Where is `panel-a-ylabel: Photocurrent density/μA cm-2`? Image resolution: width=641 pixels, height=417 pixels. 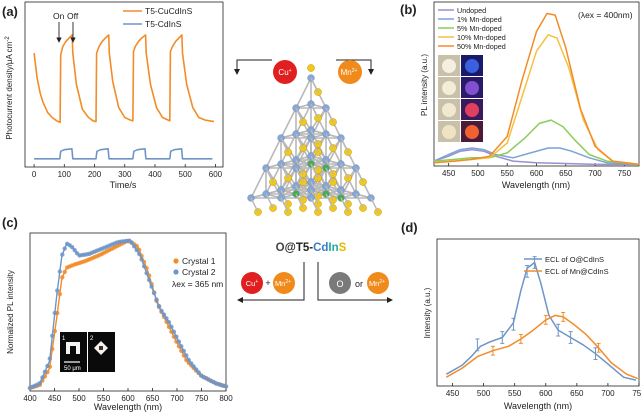
panel-a-ylabel: Photocurrent density/μA cm-2 is located at coordinates (9, 88).